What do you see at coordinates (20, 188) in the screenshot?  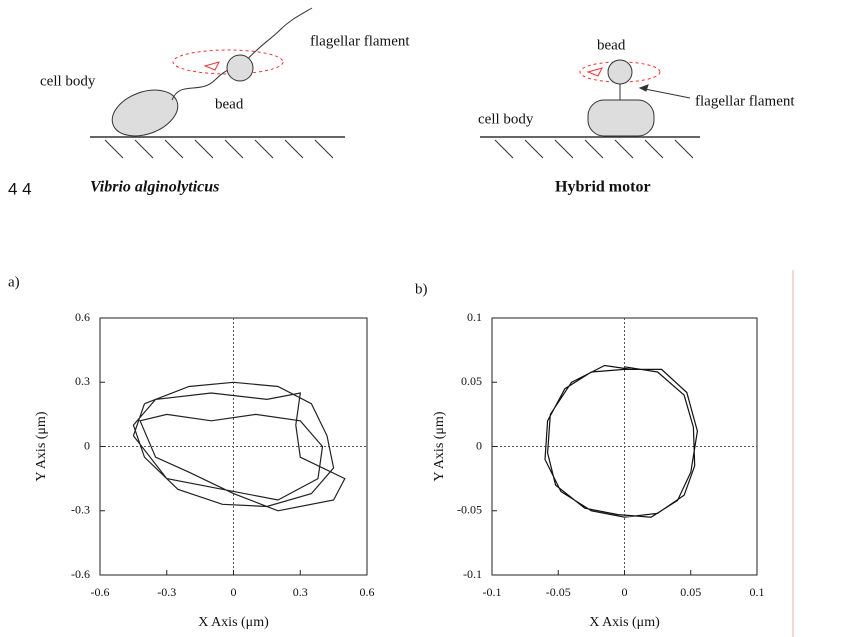 I see `figure-label: 4 4` at bounding box center [20, 188].